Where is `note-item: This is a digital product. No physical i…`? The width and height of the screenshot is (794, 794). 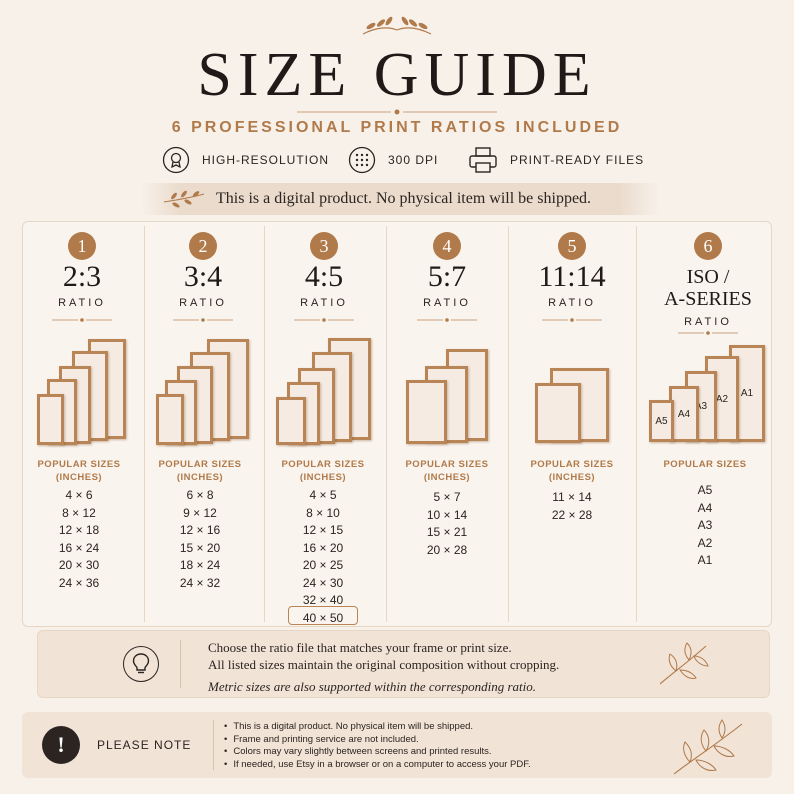 note-item: This is a digital product. No physical i… is located at coordinates (377, 727).